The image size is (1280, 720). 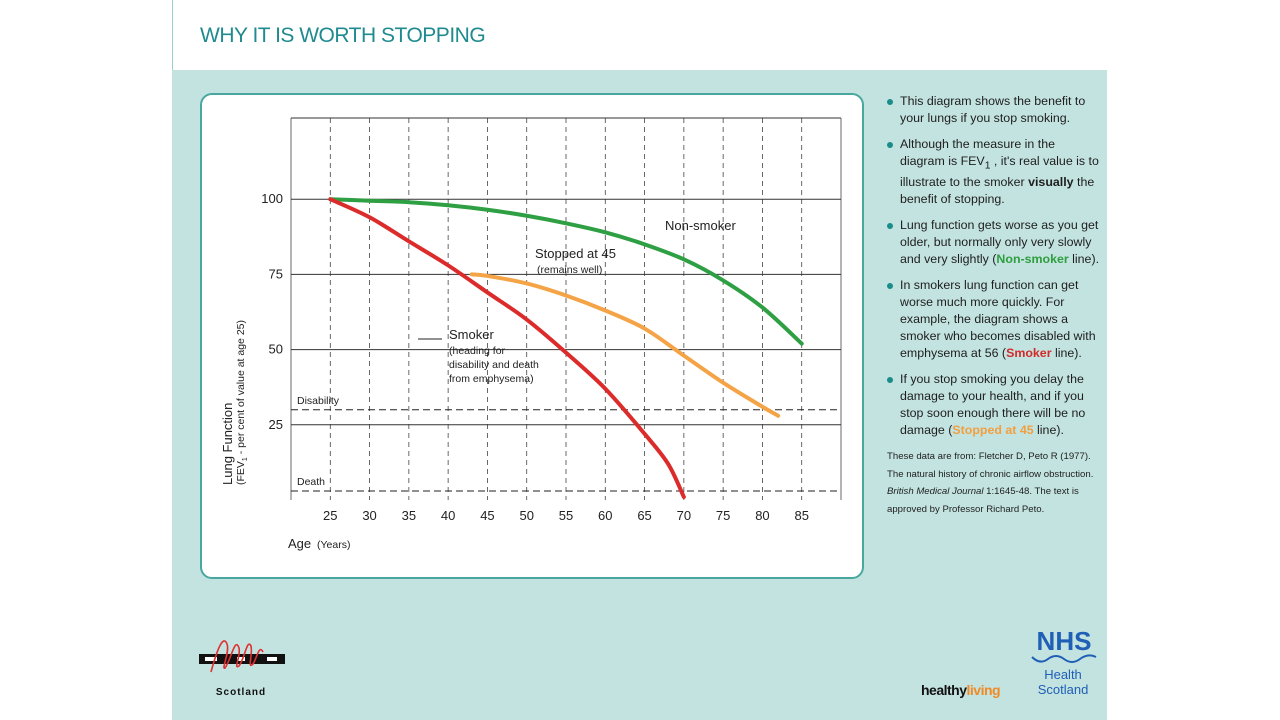 I want to click on source-journal: British Medical Journal, so click(x=935, y=492).